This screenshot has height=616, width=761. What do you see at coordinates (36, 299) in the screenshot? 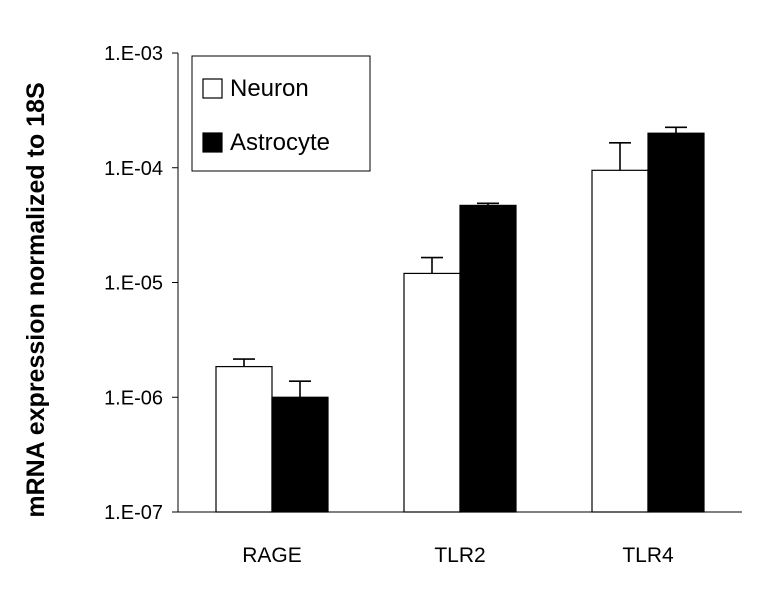
I see `y-axis-label: mRNA expression normalized to 18S` at bounding box center [36, 299].